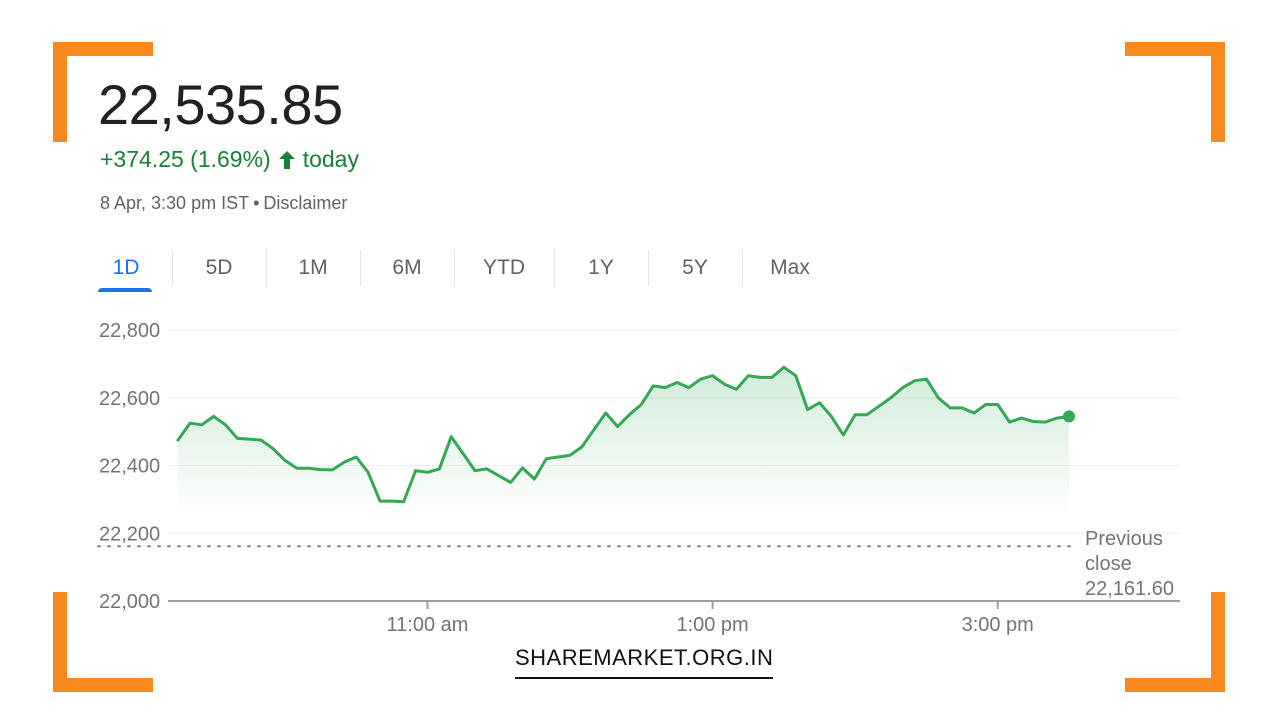 Image resolution: width=1280 pixels, height=720 pixels. Describe the element at coordinates (330, 159) in the screenshot. I see `change-suffix: today` at that location.